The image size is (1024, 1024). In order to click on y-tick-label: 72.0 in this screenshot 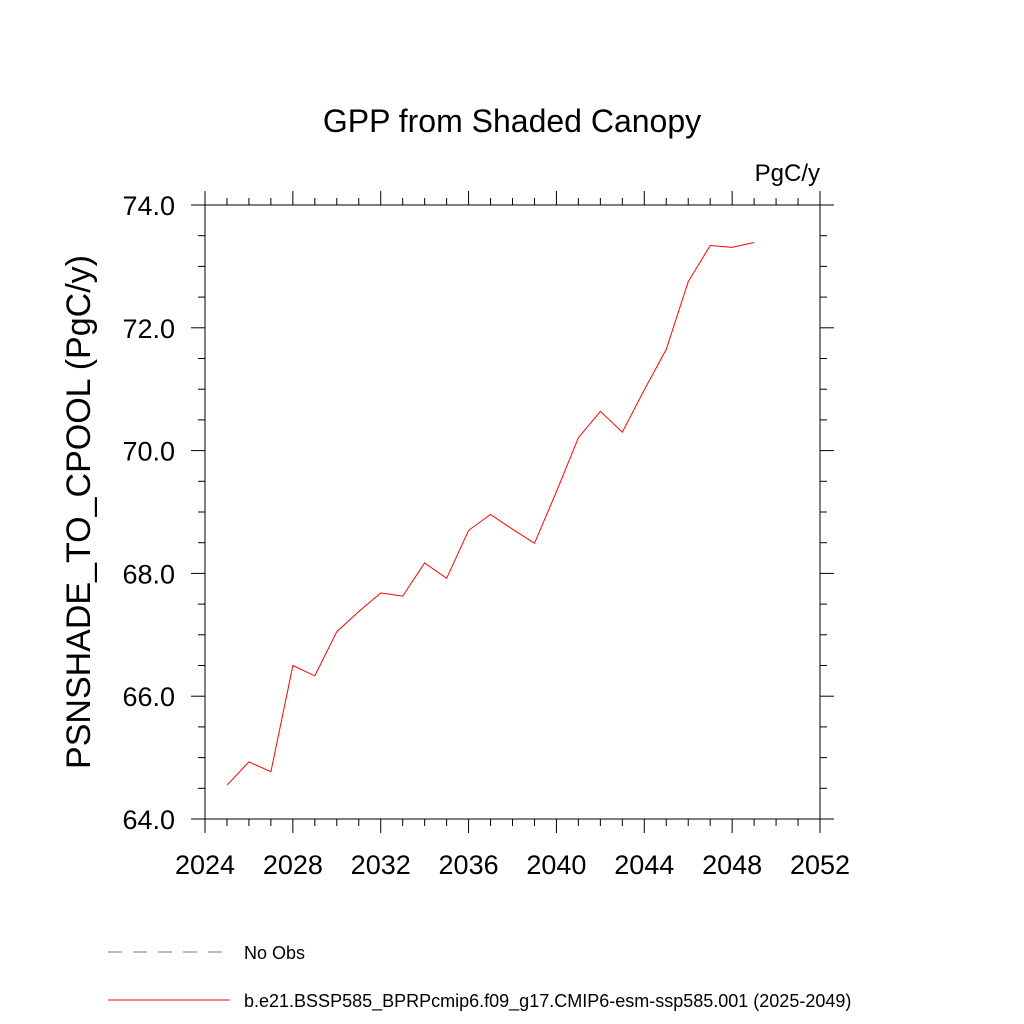, I will do `click(148, 329)`.